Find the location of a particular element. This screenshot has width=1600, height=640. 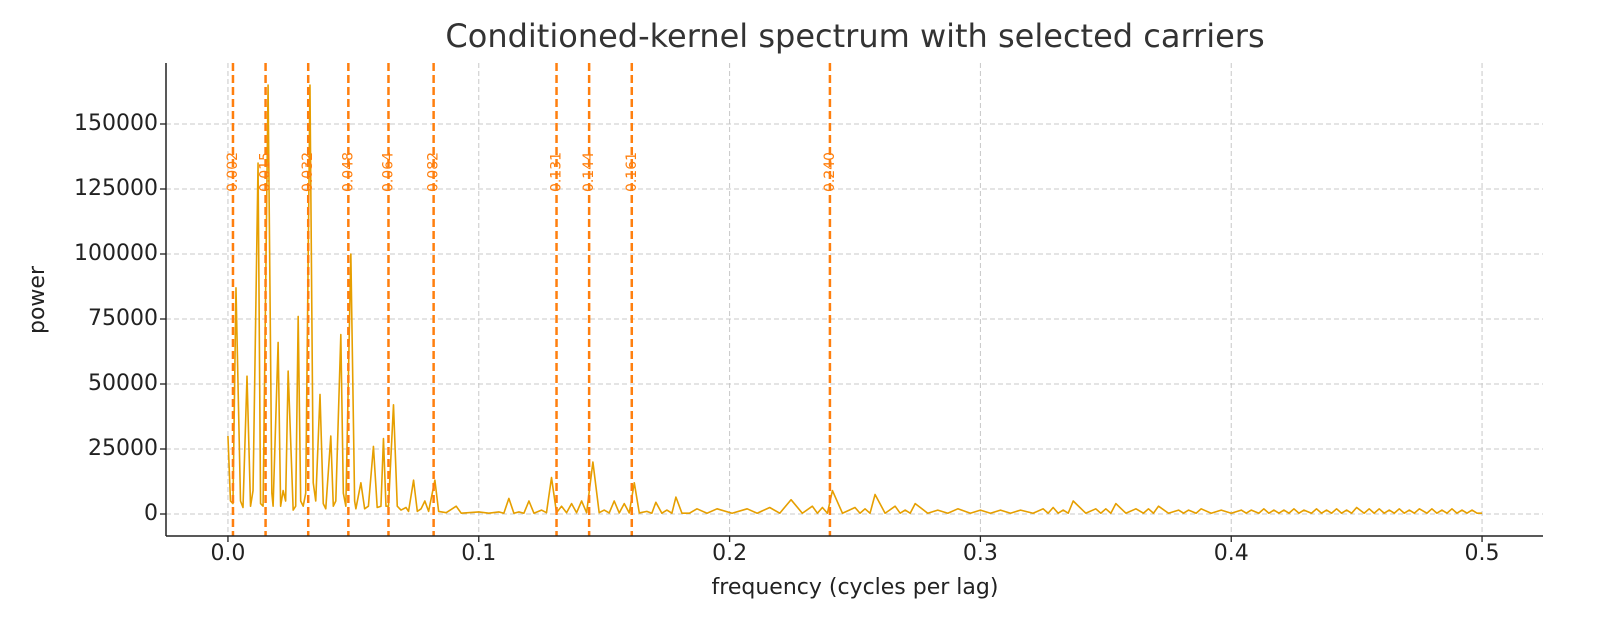

carrier-label: 0.161 is located at coordinates (632, 172).